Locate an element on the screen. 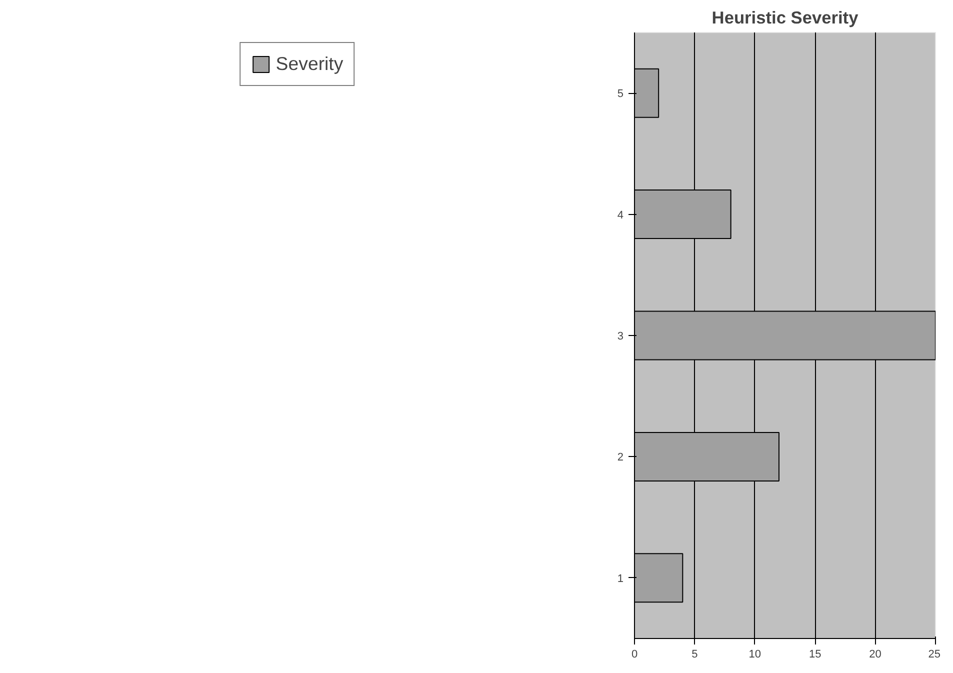 The height and width of the screenshot is (673, 953). x-tick-label: 10 is located at coordinates (755, 654).